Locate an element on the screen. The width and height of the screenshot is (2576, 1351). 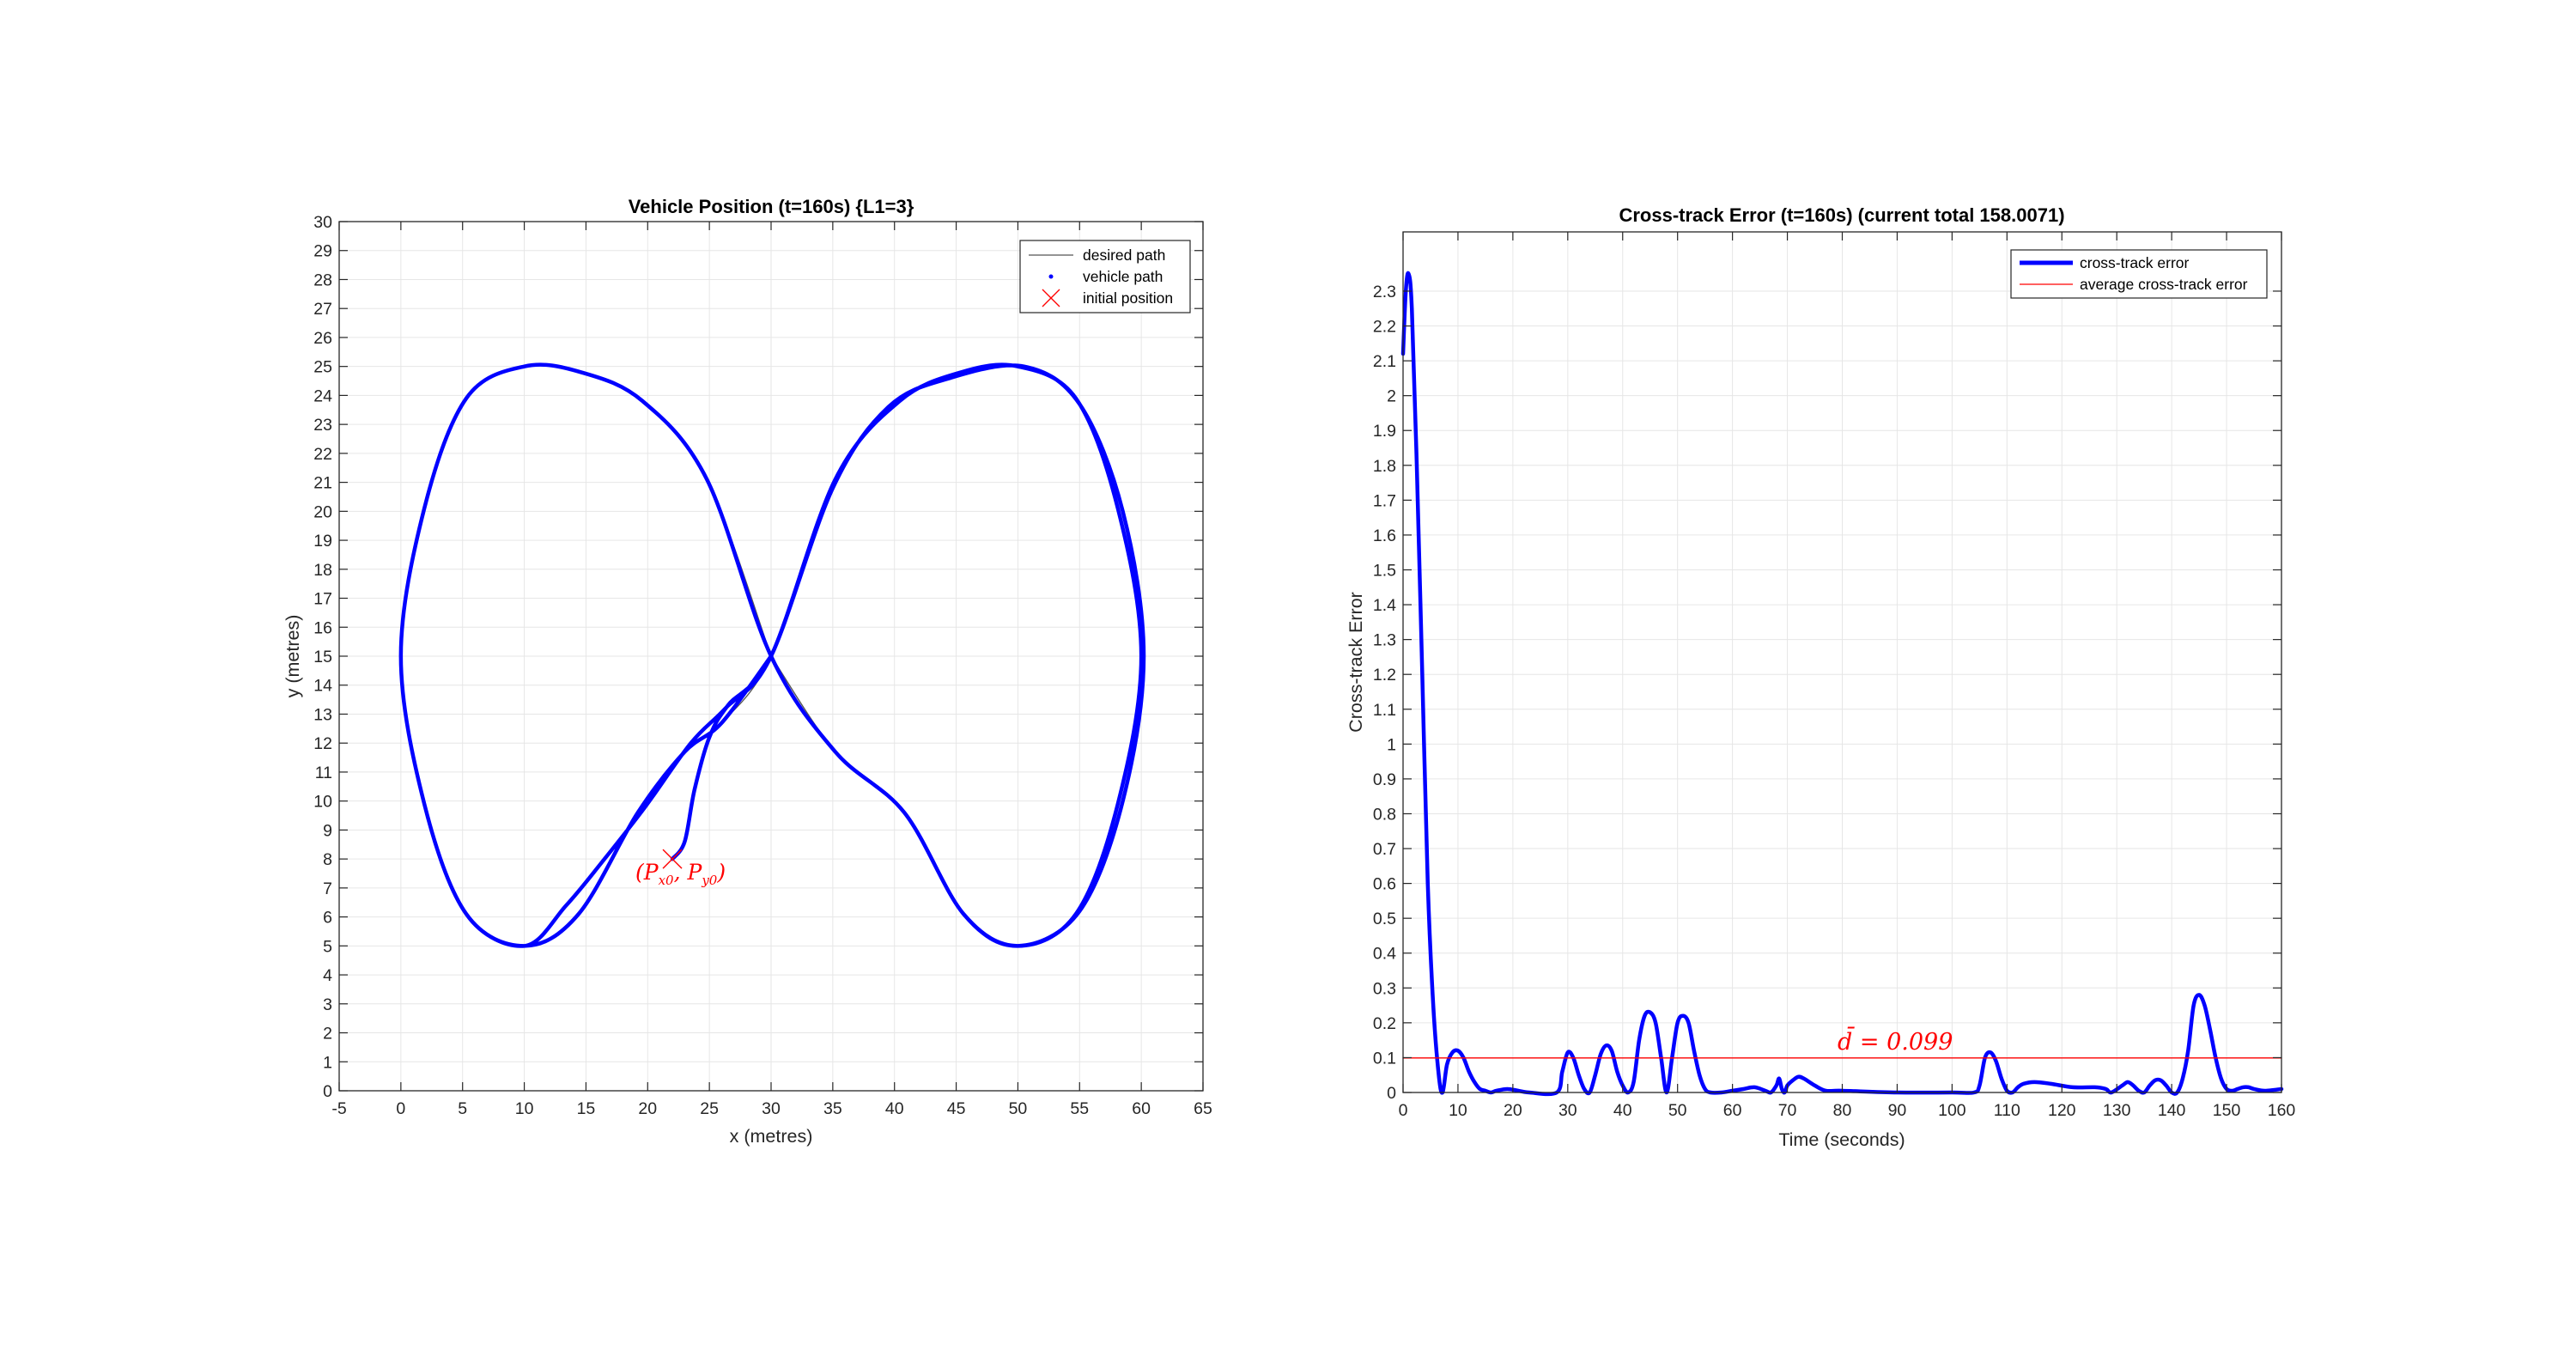
vehicle-position-y-tick-label: 20 is located at coordinates (323, 511).